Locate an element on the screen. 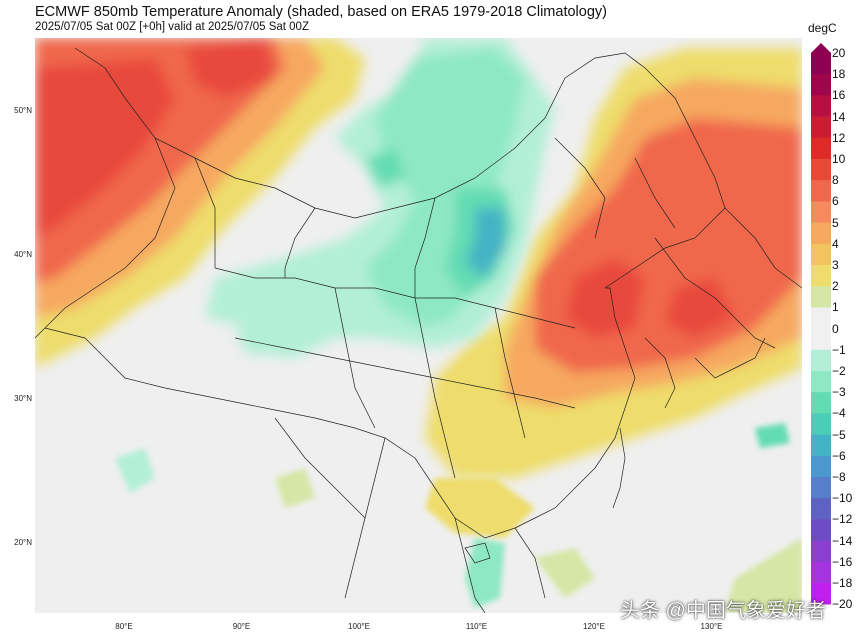 This screenshot has height=638, width=863. colorbar-tick-label: 8 is located at coordinates (835, 180).